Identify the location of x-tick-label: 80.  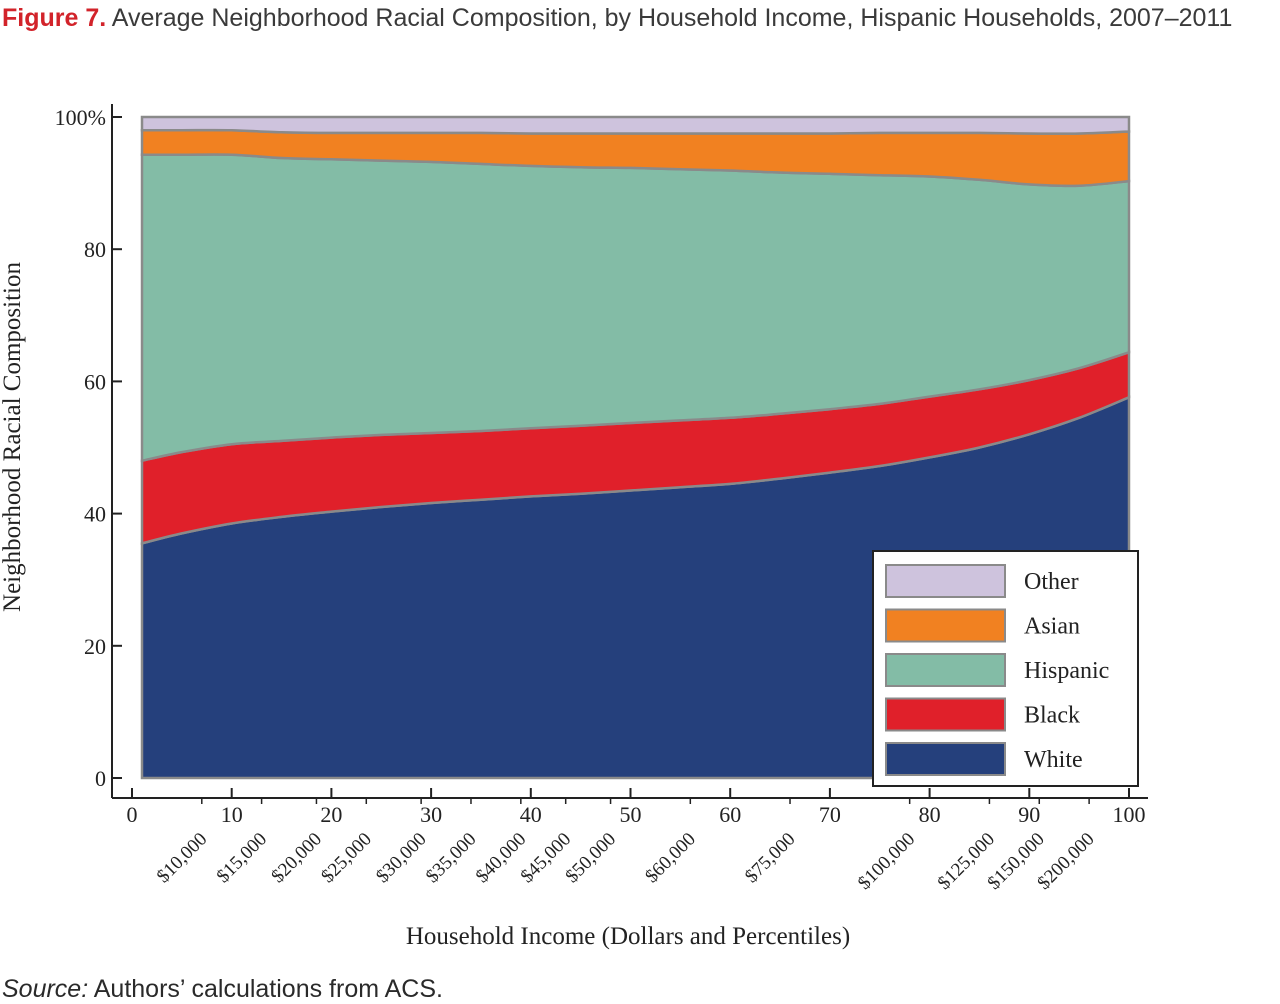
(930, 814).